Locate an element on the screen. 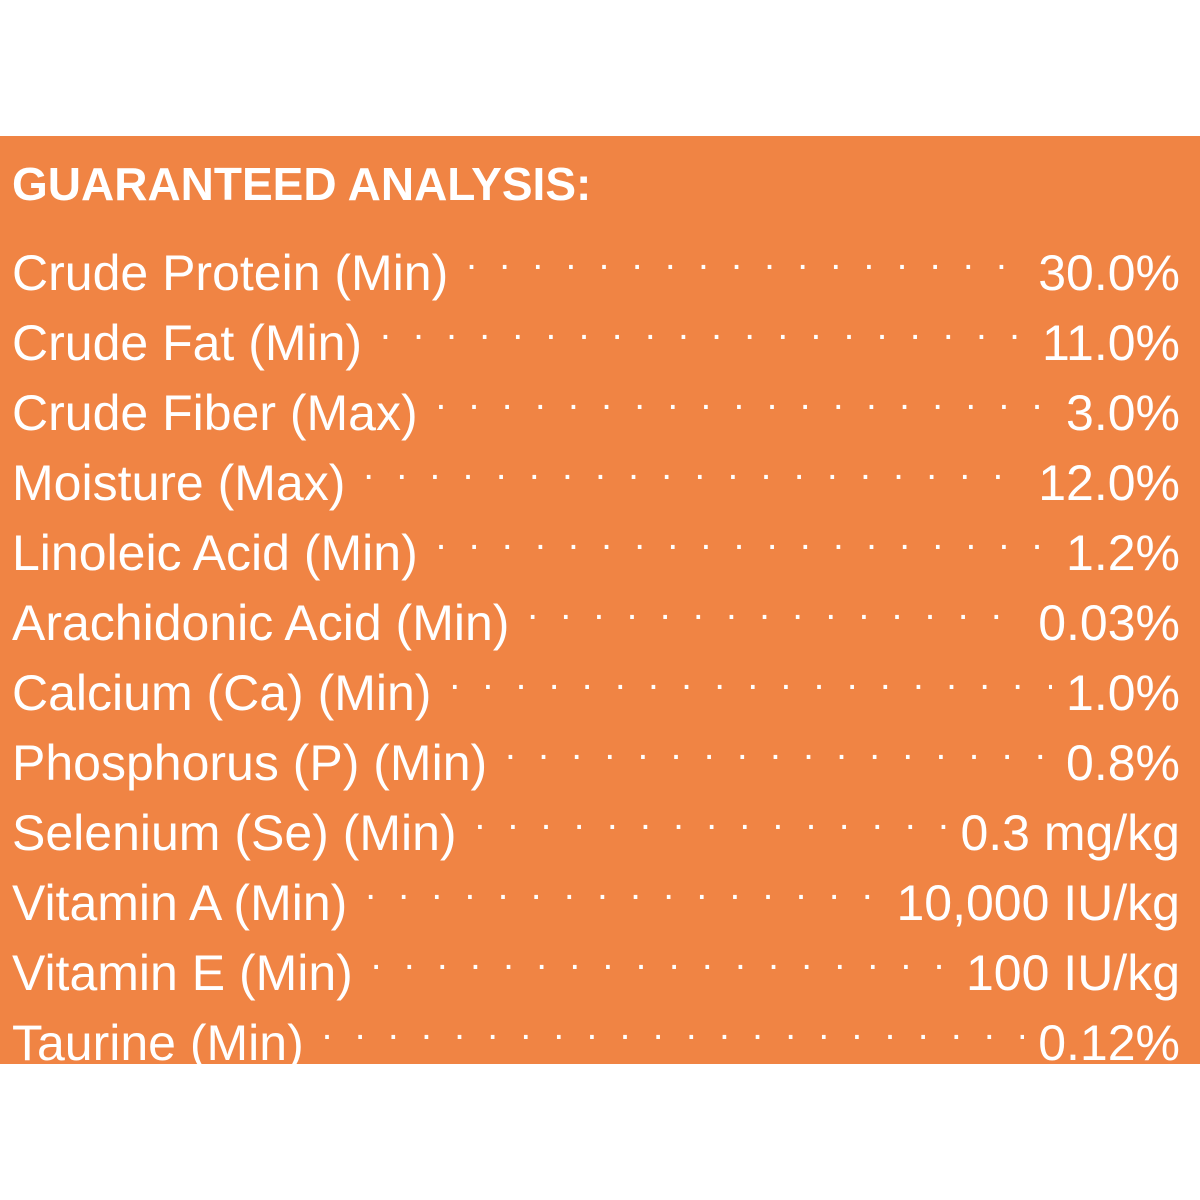 This screenshot has height=1200, width=1200. analysis-row-crude-fat: Crude Fat (Min) 11.0% is located at coordinates (596, 330).